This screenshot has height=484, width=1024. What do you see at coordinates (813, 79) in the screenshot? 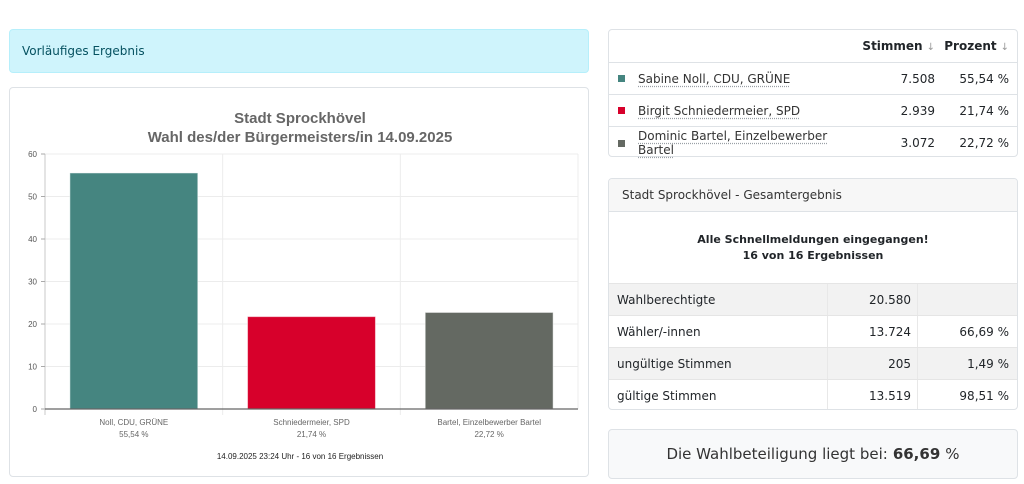
I see `table-row: Sabine Noll, CDU, GRÜNE 7.508 55,54 %` at bounding box center [813, 79].